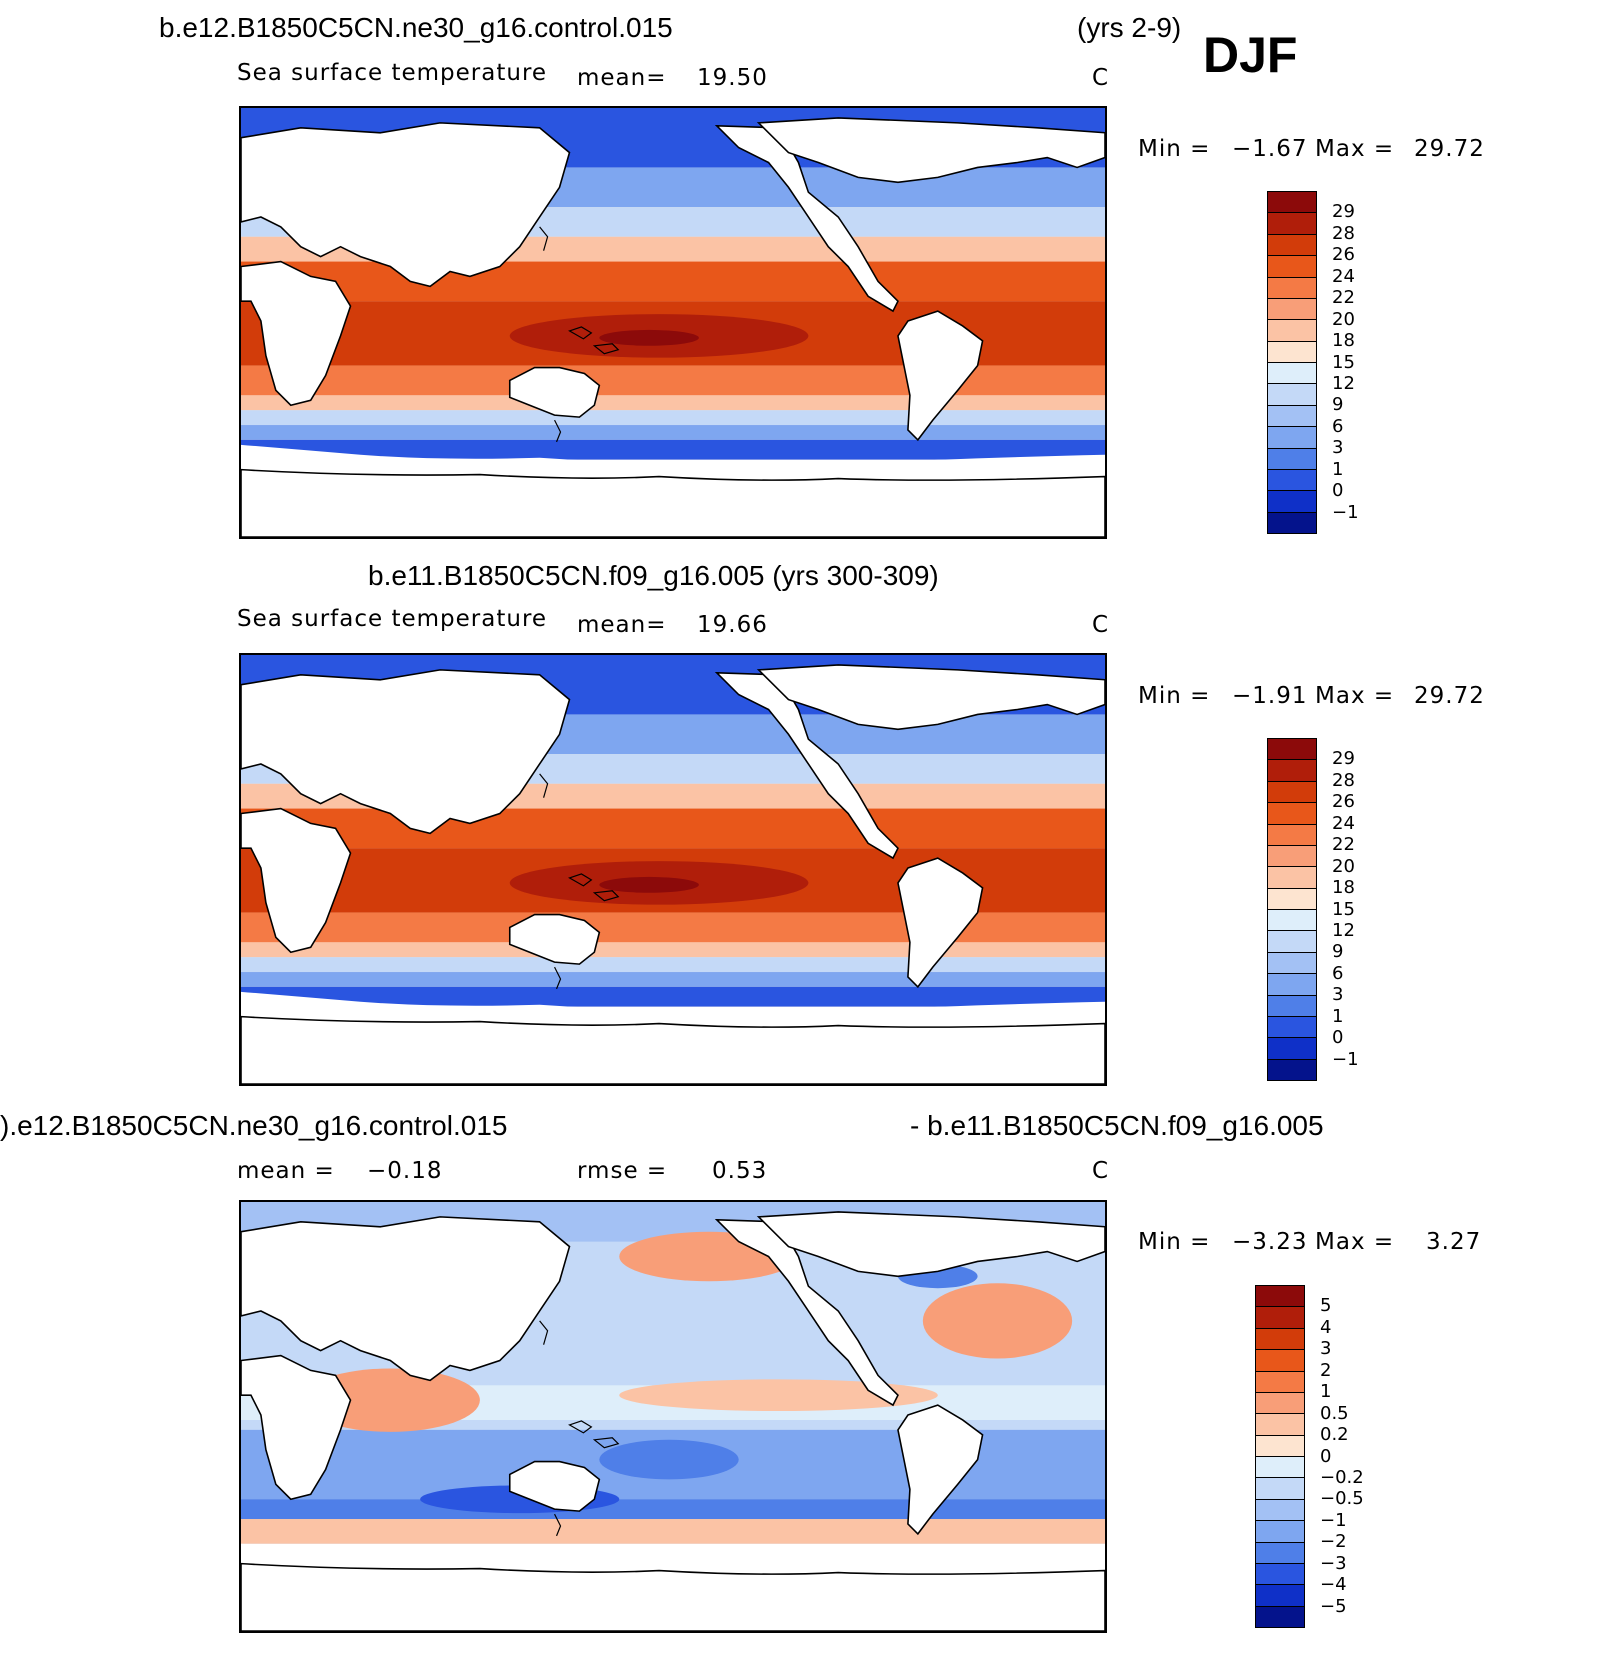 This screenshot has width=1602, height=1658. I want to click on panel2-mean-label: mean=, so click(622, 625).